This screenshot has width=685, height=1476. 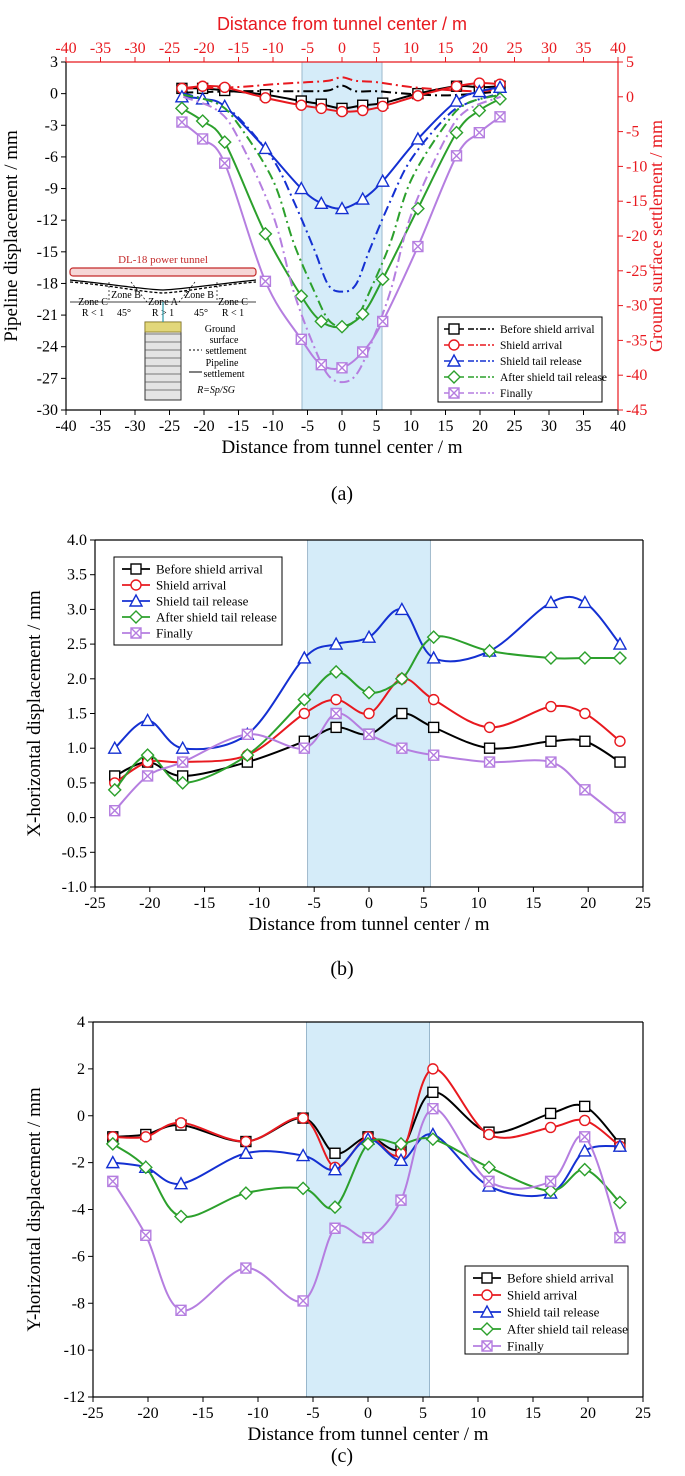 What do you see at coordinates (54, 62) in the screenshot?
I see `y-tick-label: 3` at bounding box center [54, 62].